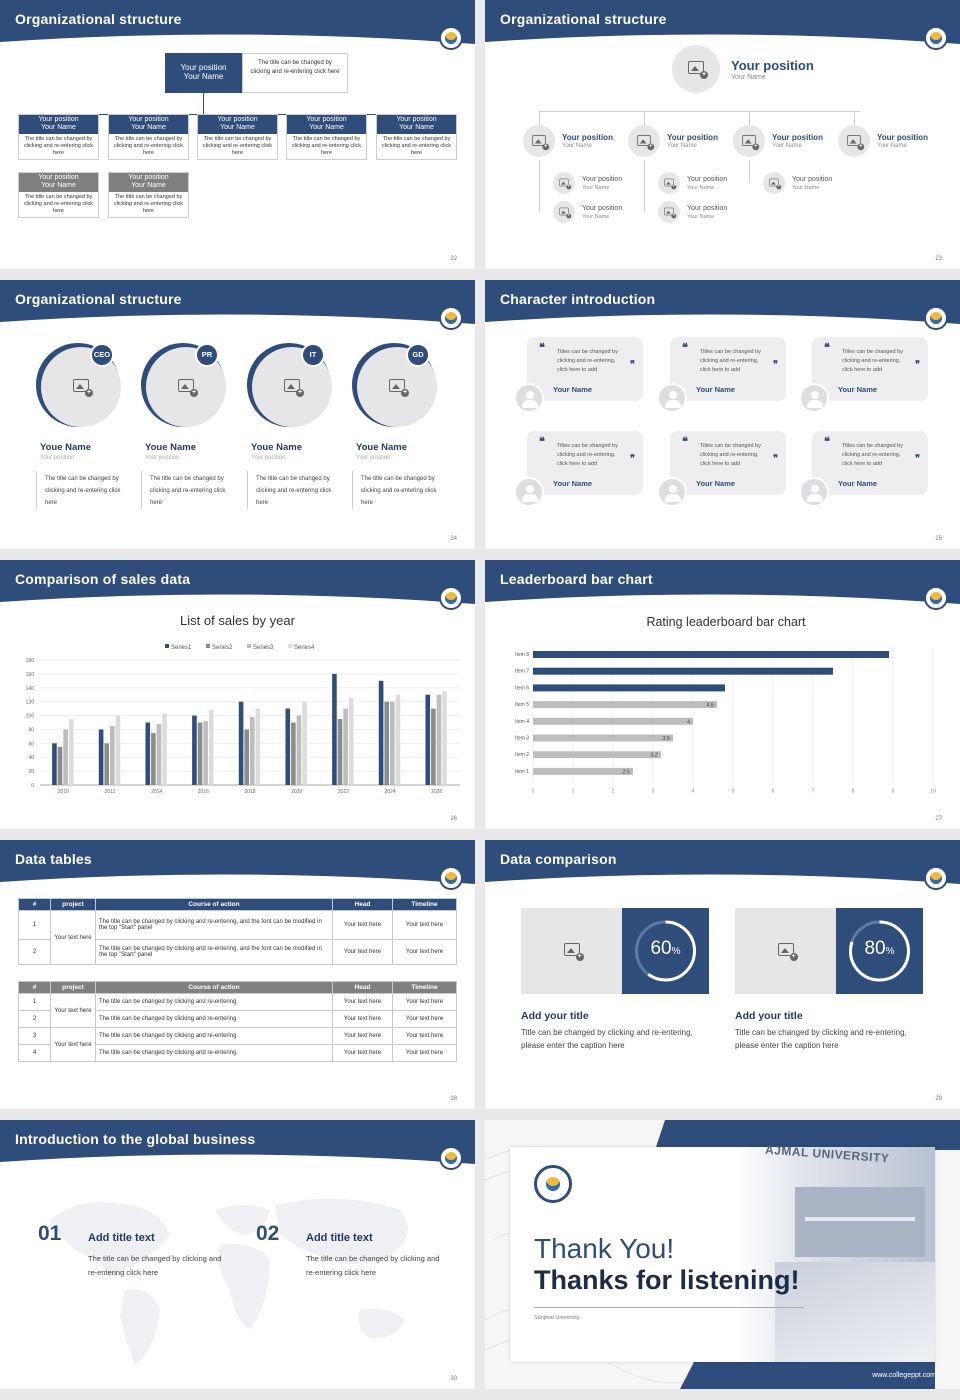 The height and width of the screenshot is (1400, 960). Describe the element at coordinates (203, 76) in the screenshot. I see `name: Your Name` at that location.